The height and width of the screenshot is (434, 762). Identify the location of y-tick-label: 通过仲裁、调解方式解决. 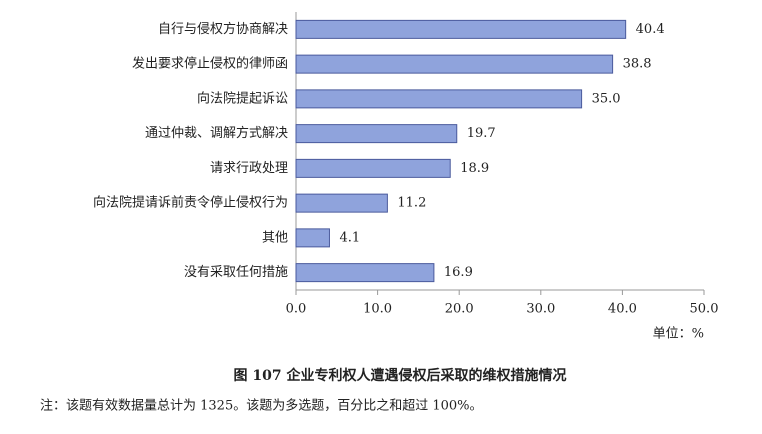
(216, 133).